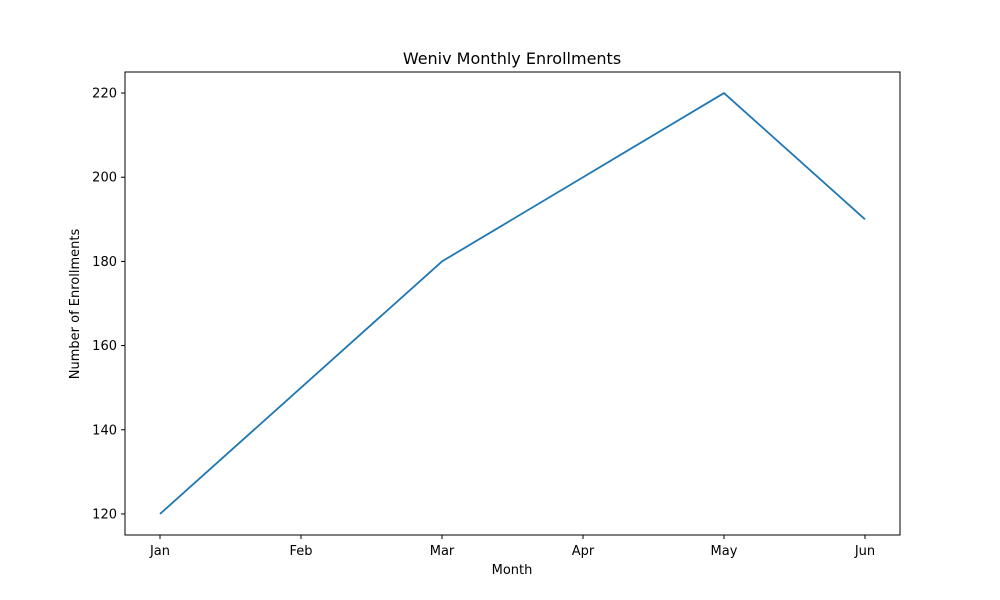 This screenshot has width=1000, height=600. I want to click on x-tick-label: Jan, so click(159, 551).